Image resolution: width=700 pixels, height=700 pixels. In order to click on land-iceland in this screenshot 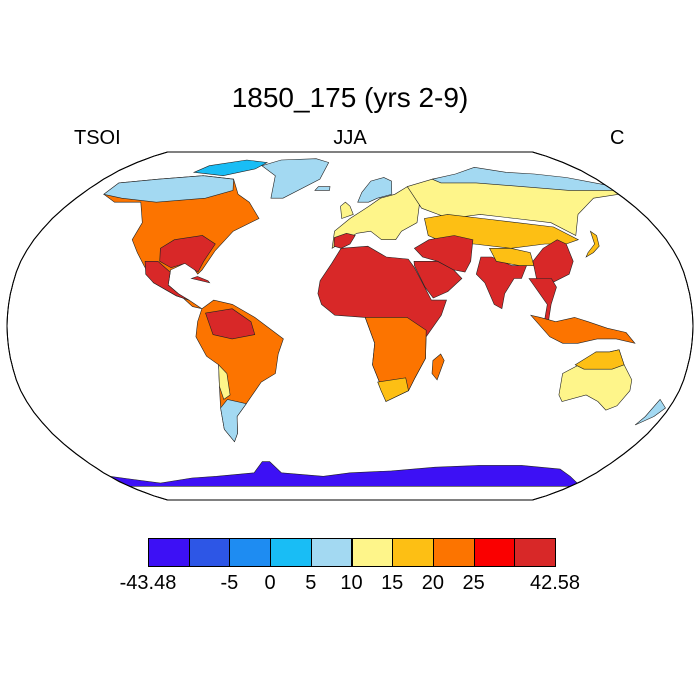, I will do `click(322, 188)`.